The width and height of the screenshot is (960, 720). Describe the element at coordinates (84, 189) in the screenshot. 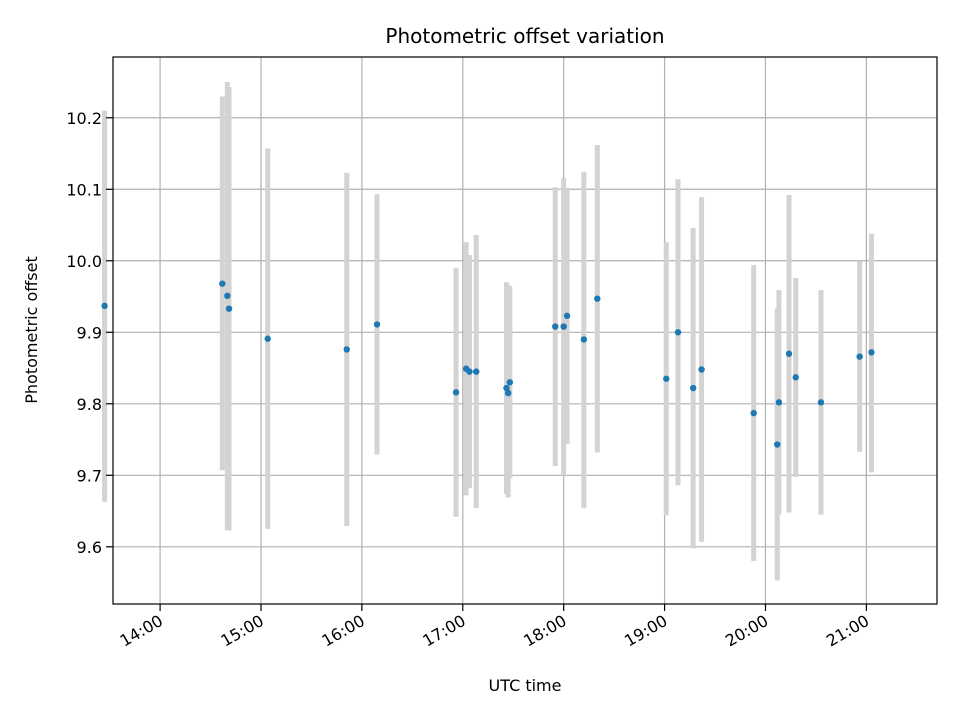

I see `y-tick-label: 10.1` at that location.